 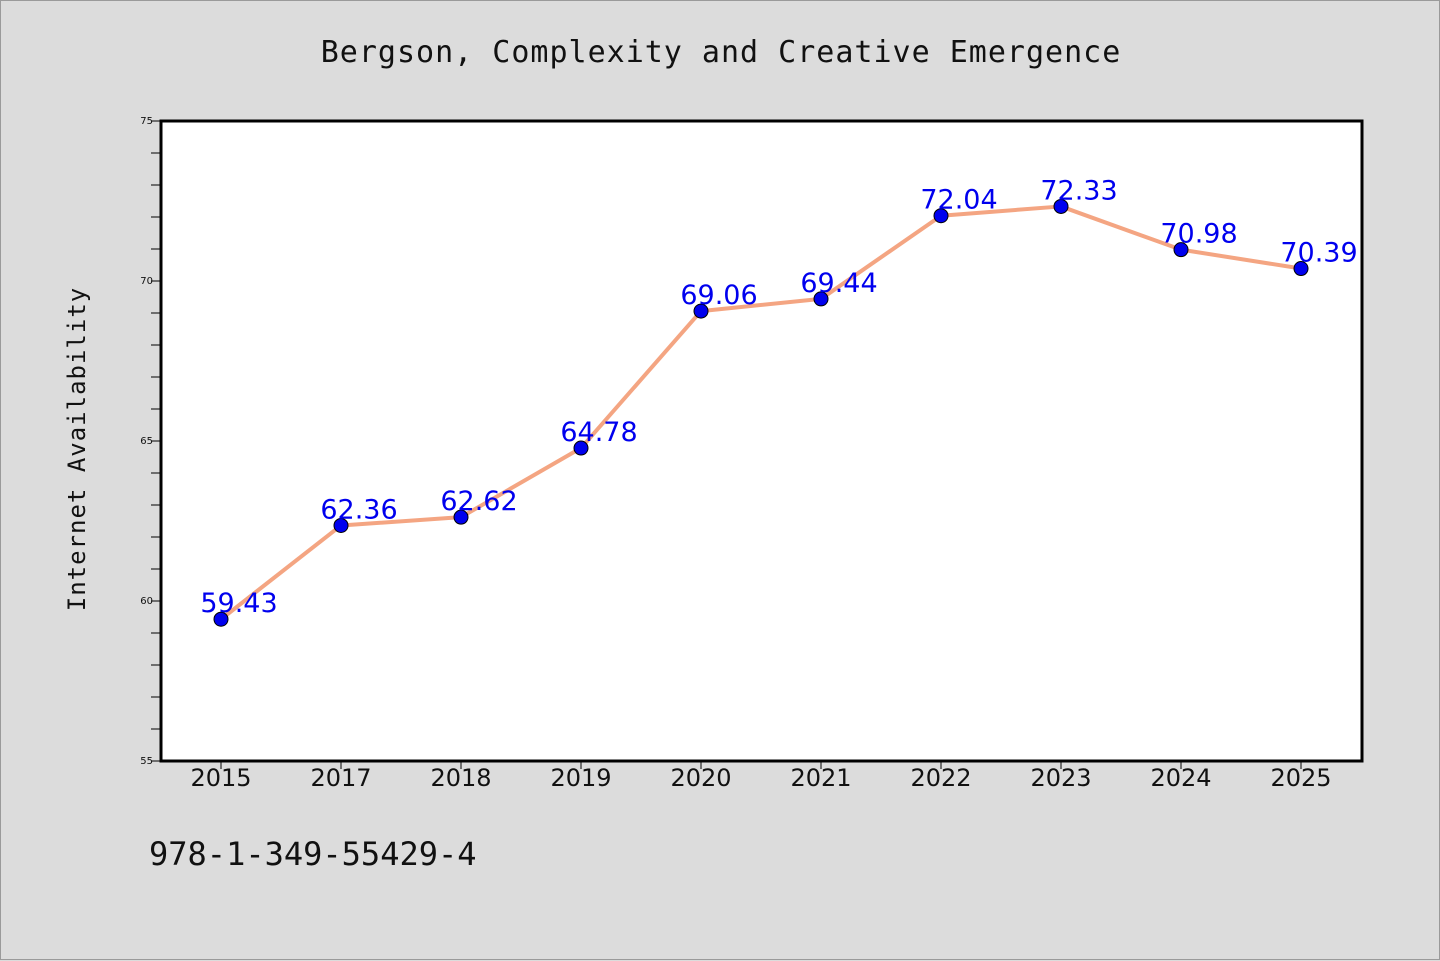 What do you see at coordinates (460, 778) in the screenshot?
I see `x-tick-label: 2018` at bounding box center [460, 778].